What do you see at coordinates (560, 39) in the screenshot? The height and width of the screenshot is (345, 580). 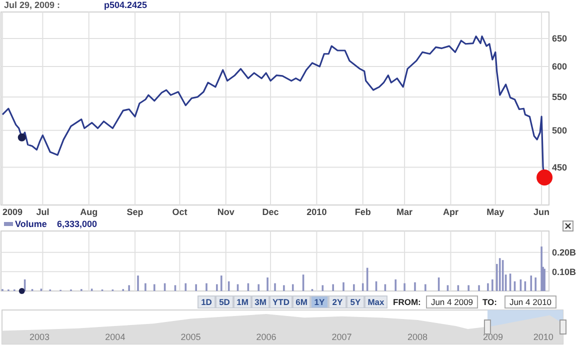 I see `y-tick-label: 650` at bounding box center [560, 39].